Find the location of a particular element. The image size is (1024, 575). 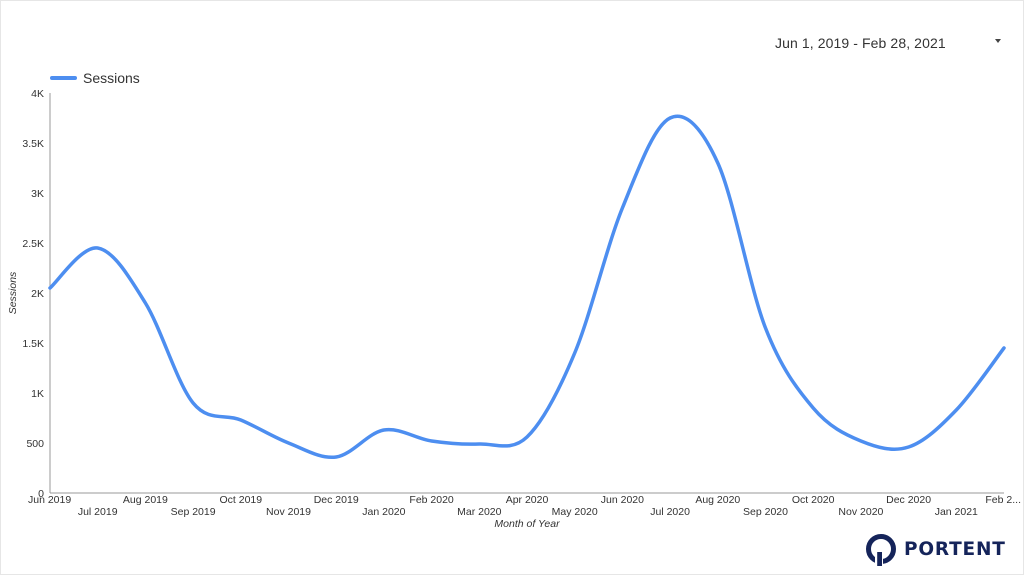

date-range-picker: Jun 1, 2019 - Feb 28, 2021 is located at coordinates (890, 43).